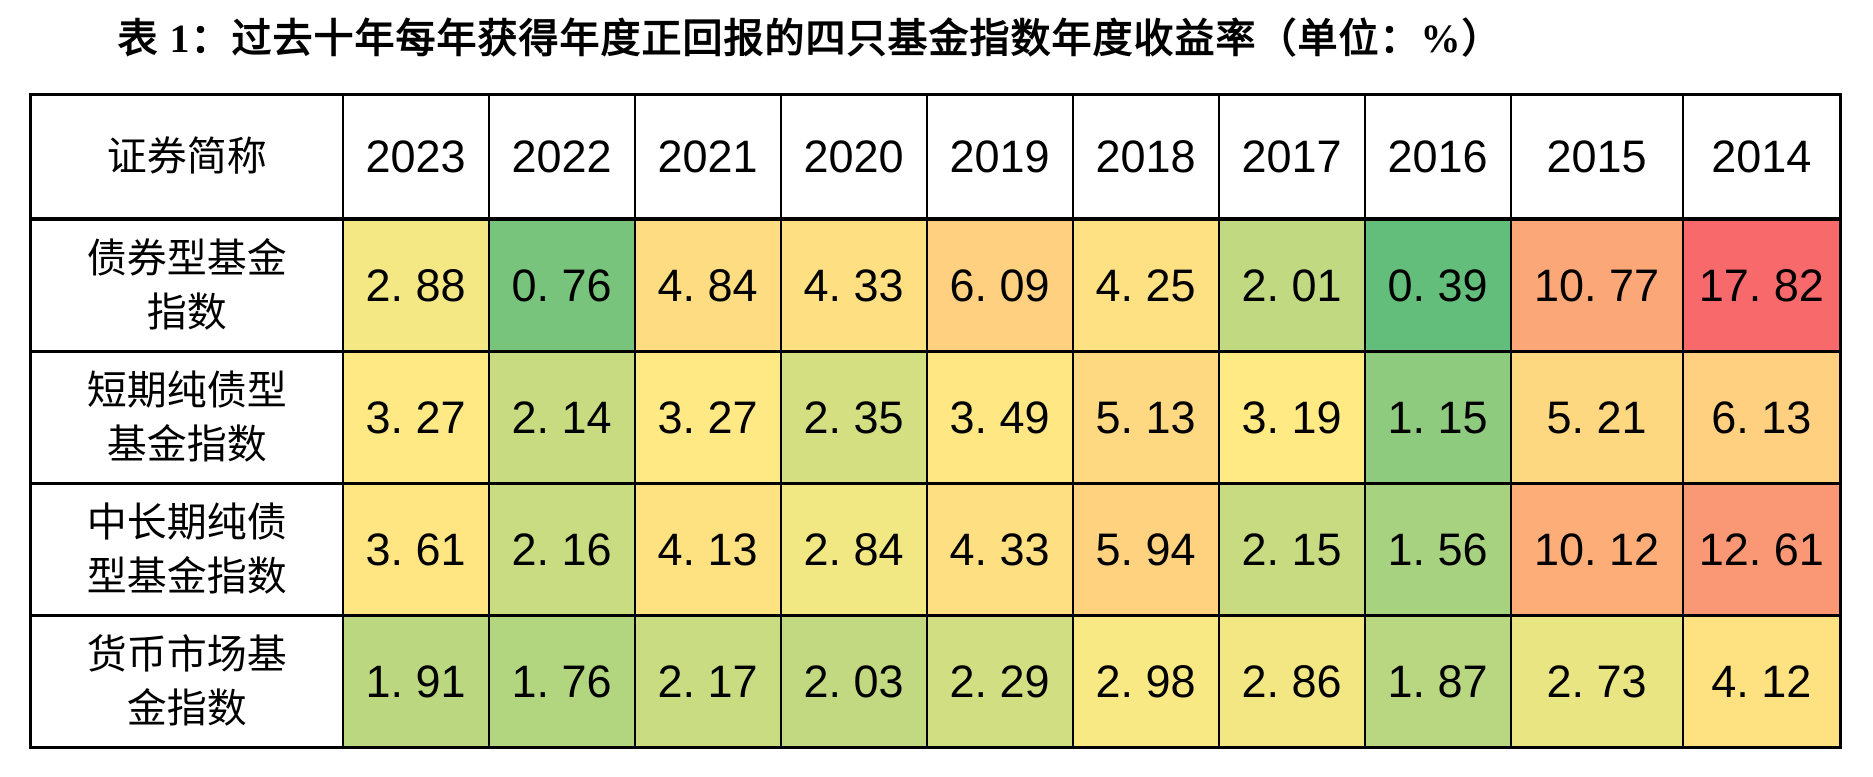 Image resolution: width=1873 pixels, height=777 pixels. I want to click on row-label-line-1: 短期纯债型, so click(186, 390).